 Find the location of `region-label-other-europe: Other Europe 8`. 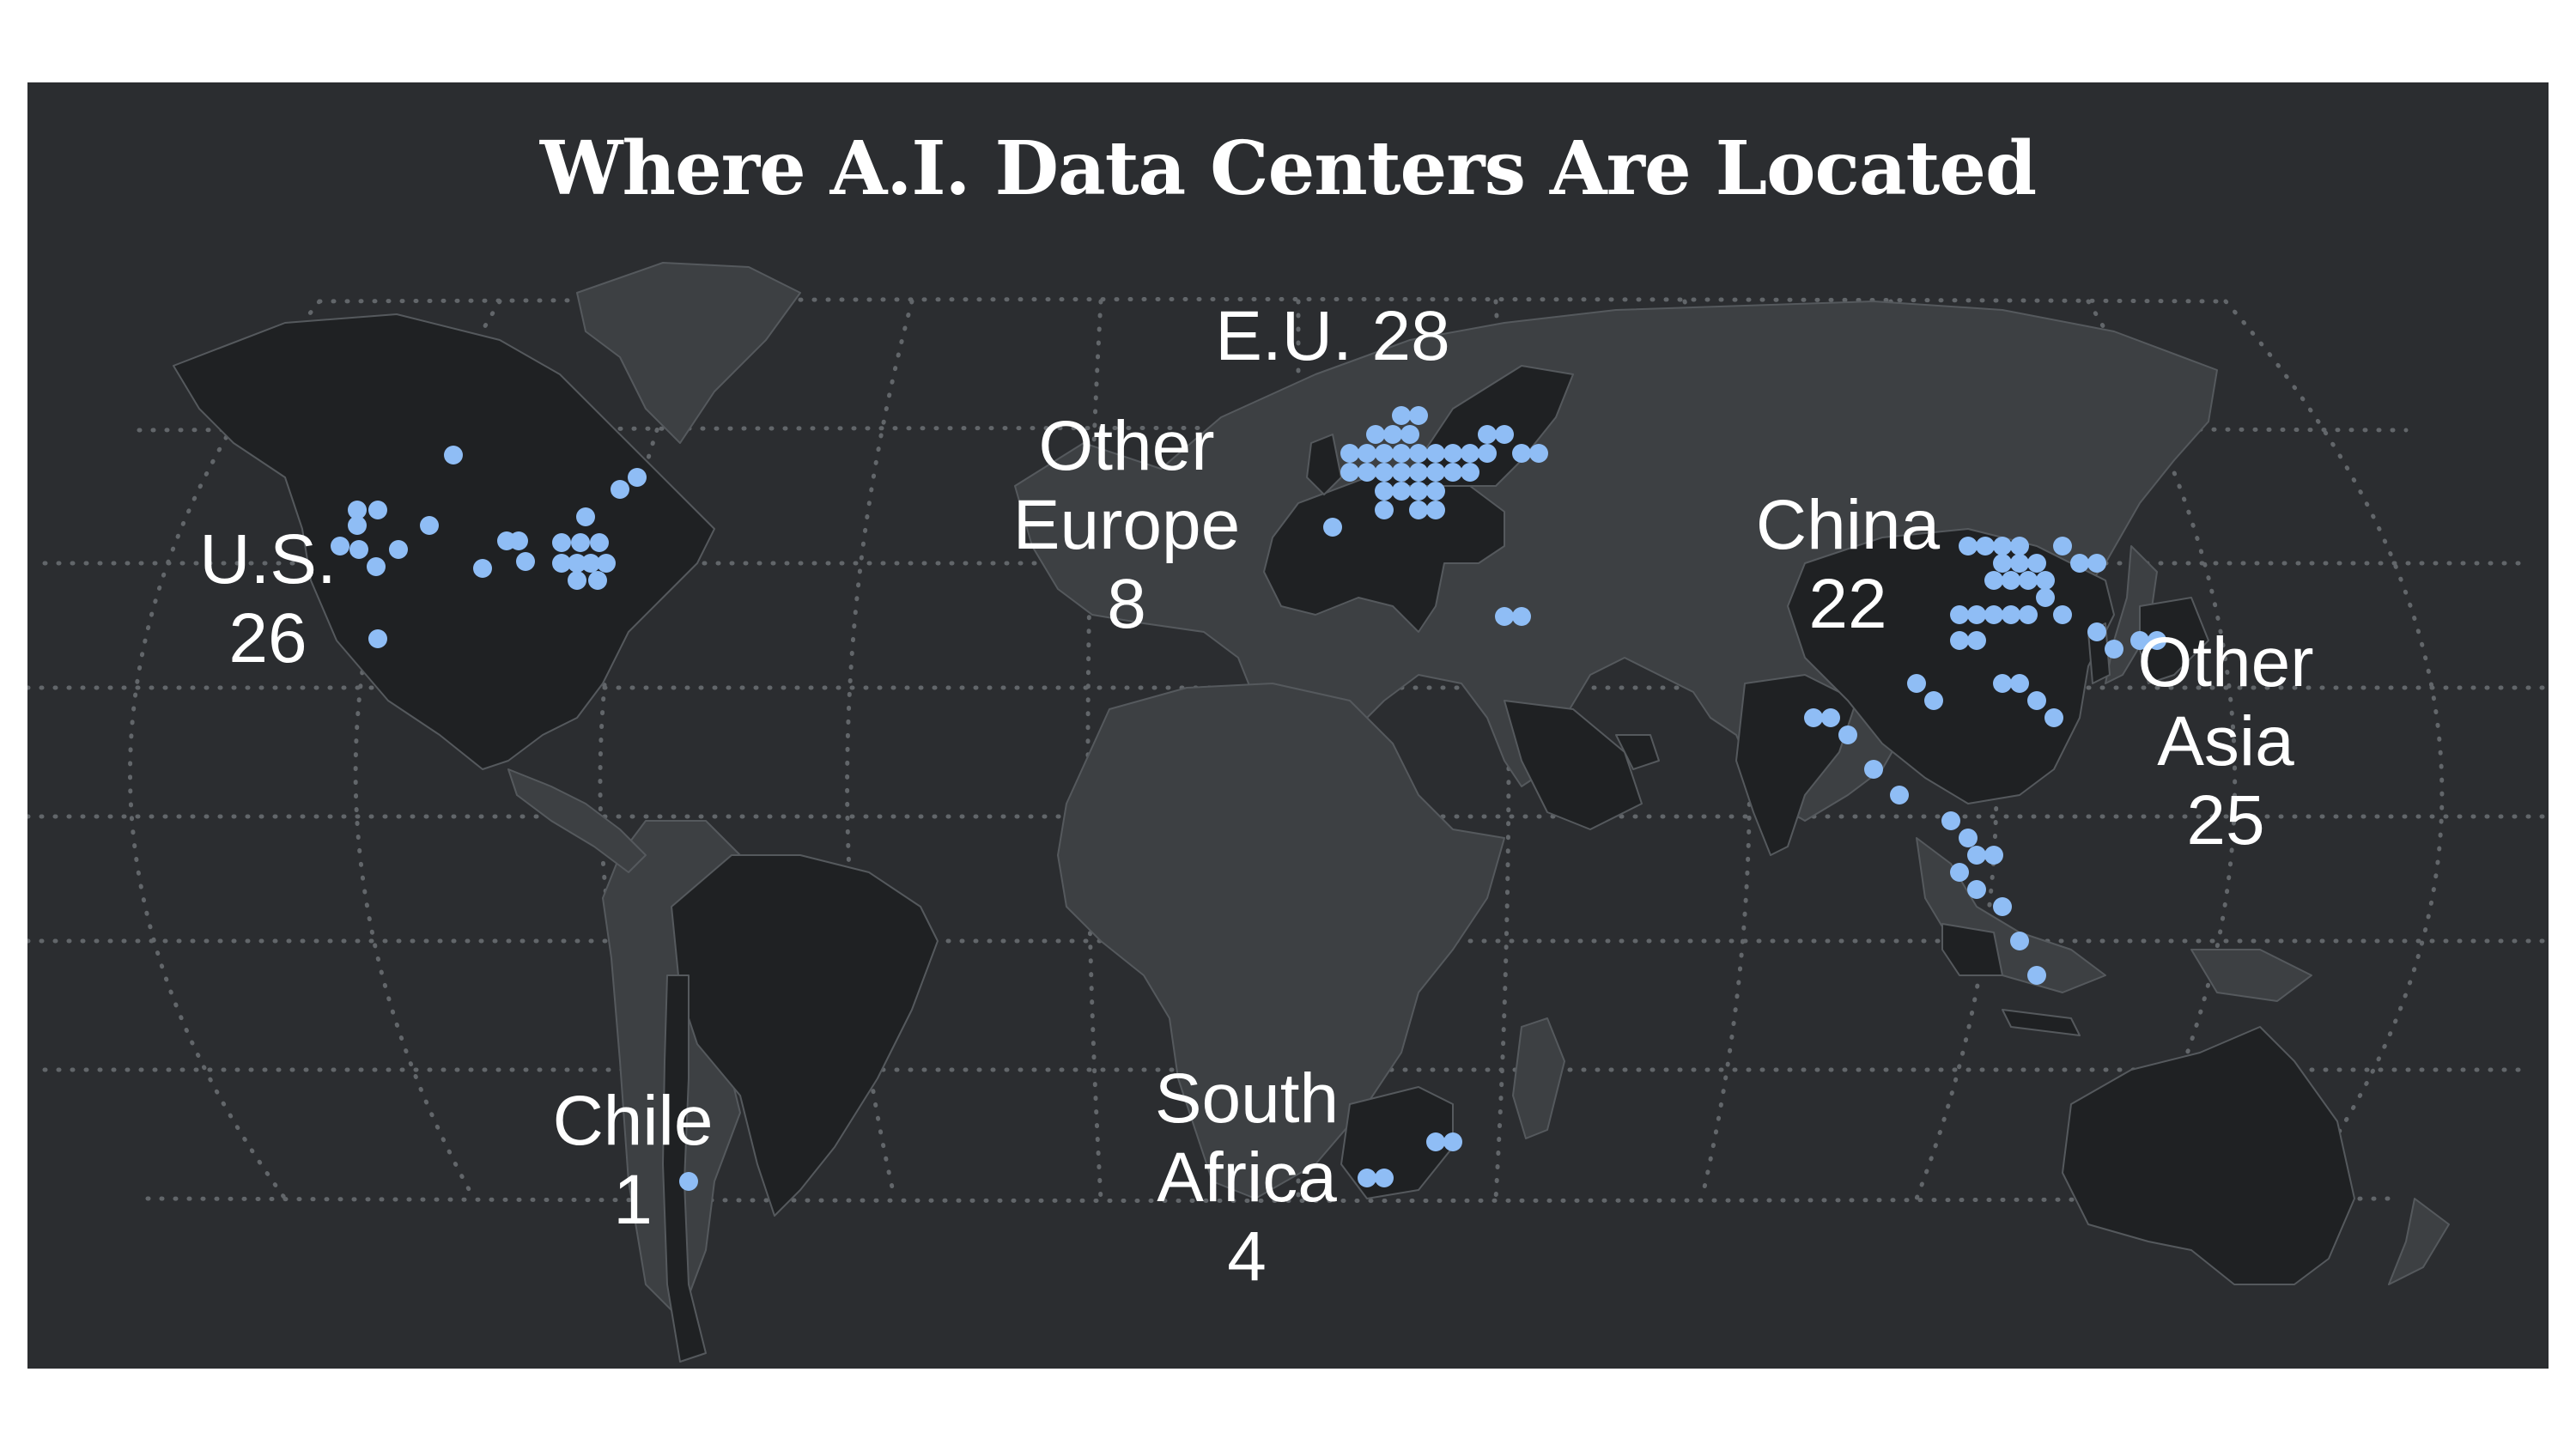

region-label-other-europe: Other Europe 8 is located at coordinates (1126, 526).